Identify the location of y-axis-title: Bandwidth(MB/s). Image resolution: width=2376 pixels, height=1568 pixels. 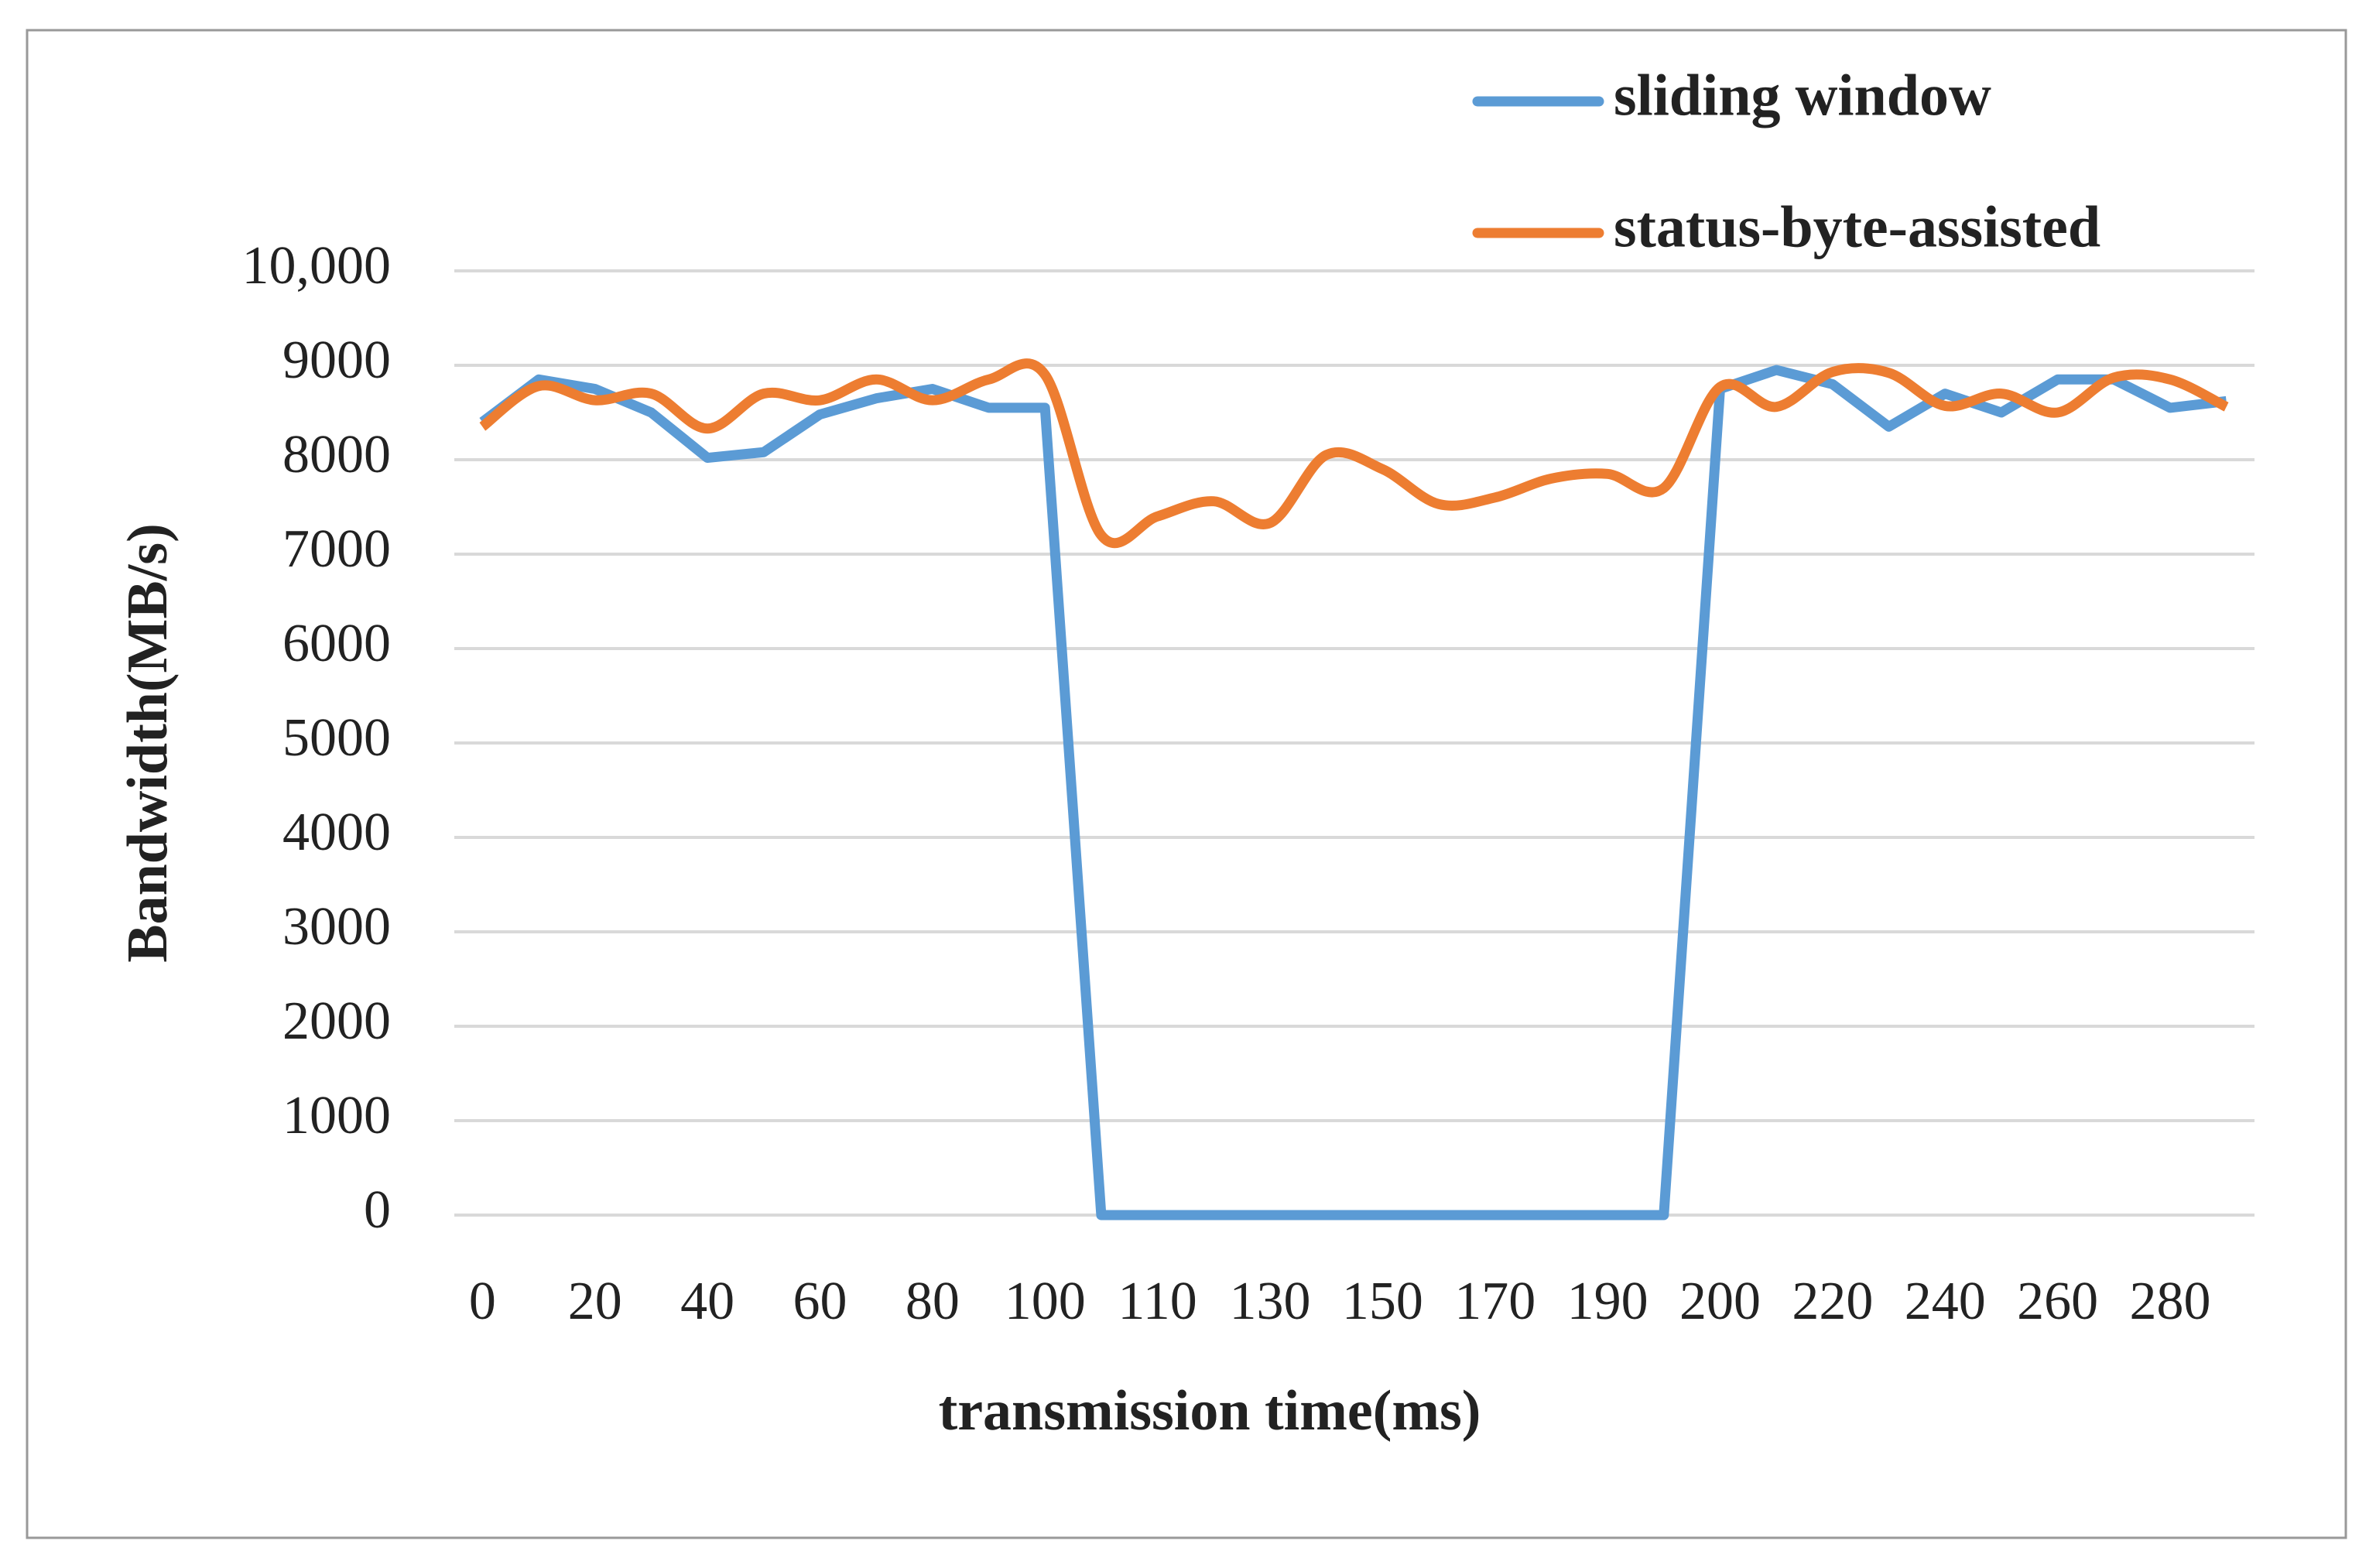
(148, 742).